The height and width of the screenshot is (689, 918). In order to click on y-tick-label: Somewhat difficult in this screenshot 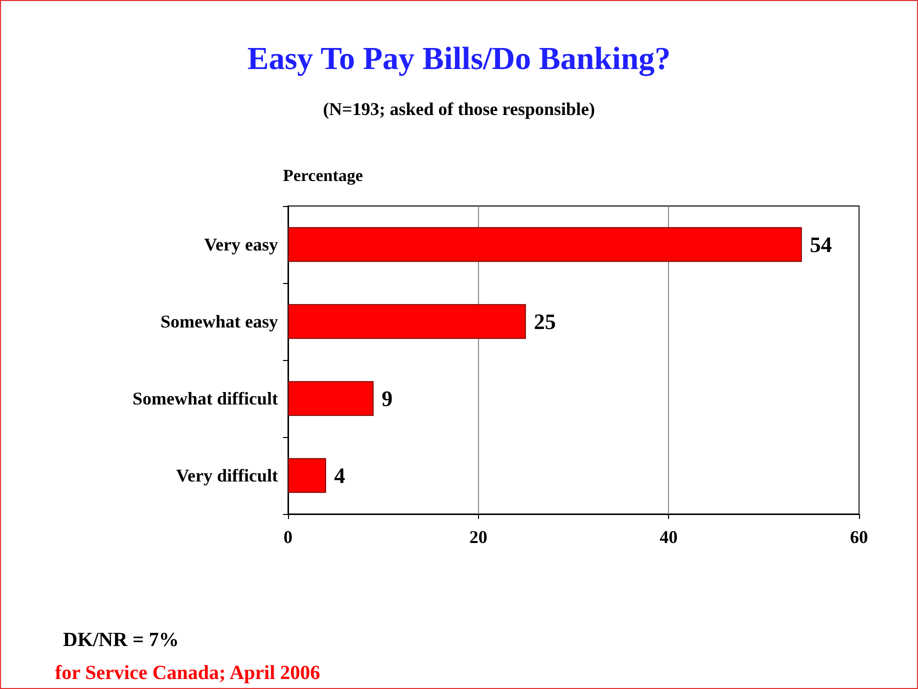, I will do `click(205, 398)`.